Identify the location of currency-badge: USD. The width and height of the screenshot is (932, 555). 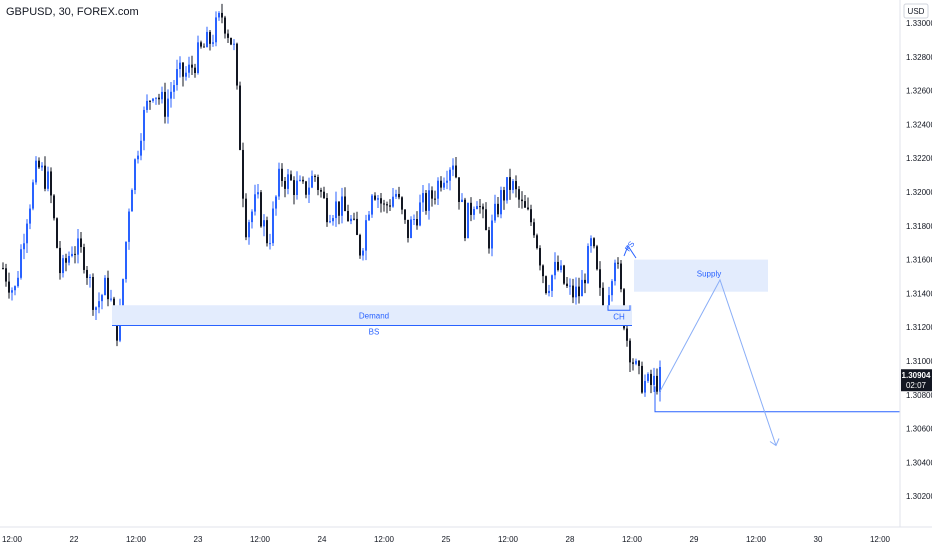
(916, 11).